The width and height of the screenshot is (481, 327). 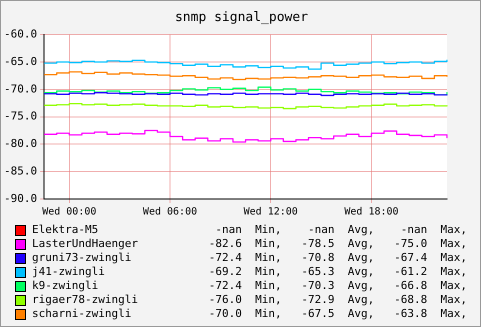 What do you see at coordinates (69, 212) in the screenshot?
I see `x-tick-label: Wed 00:00` at bounding box center [69, 212].